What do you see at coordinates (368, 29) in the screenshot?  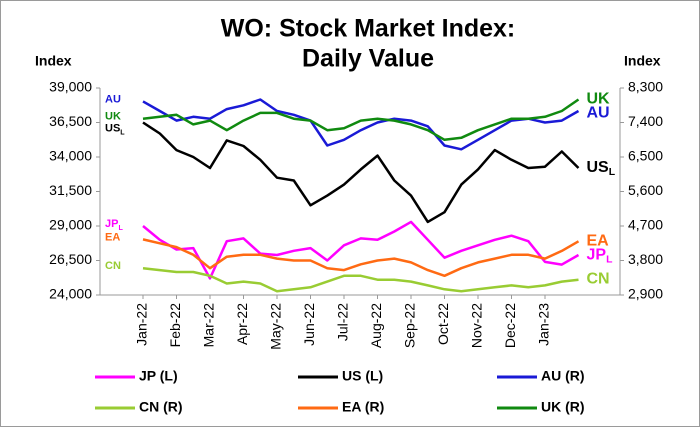 I see `chart-title: WO: Stock Market Index:` at bounding box center [368, 29].